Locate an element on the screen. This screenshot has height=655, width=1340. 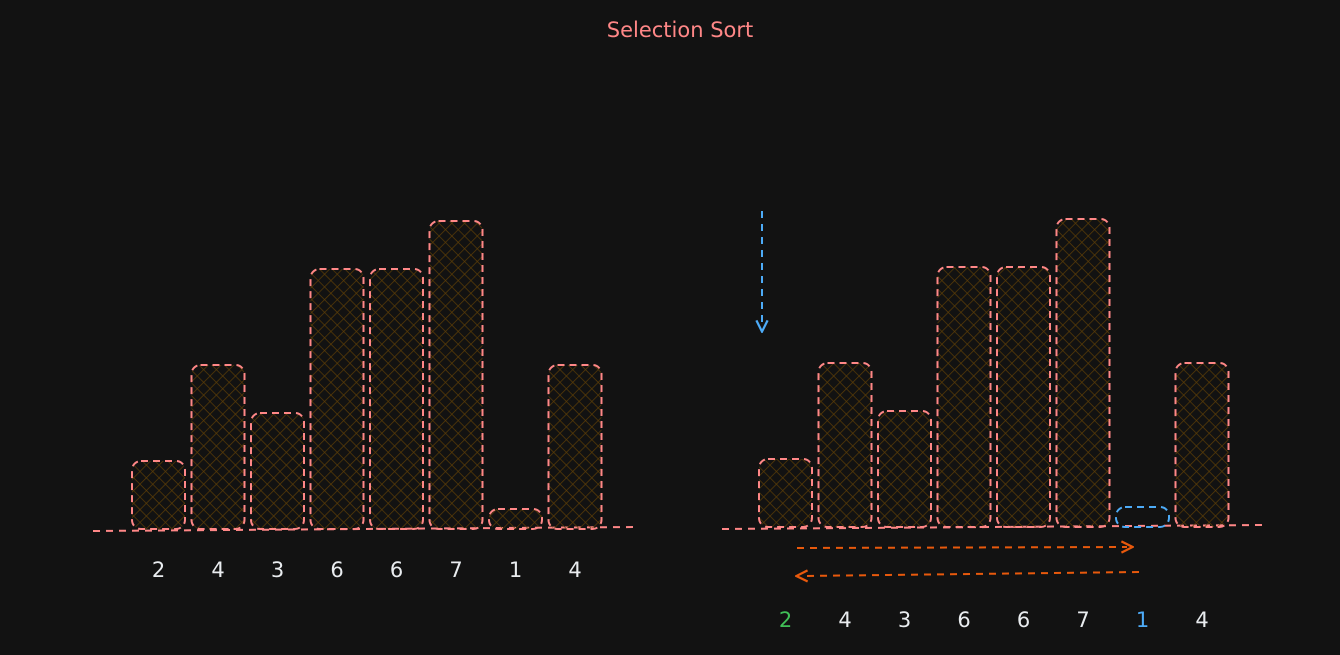
left-value-label: 2 is located at coordinates (158, 570).